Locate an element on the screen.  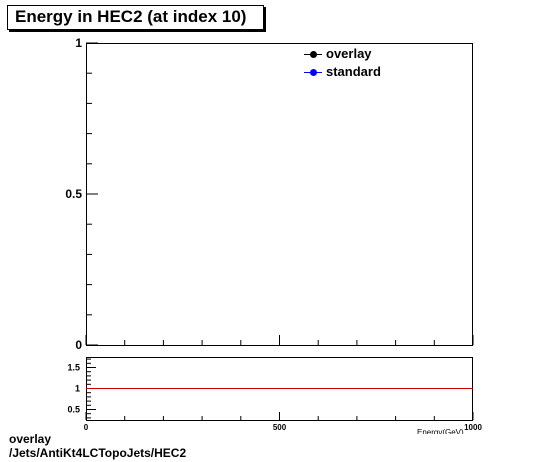
legend-label-standard: standard is located at coordinates (353, 71).